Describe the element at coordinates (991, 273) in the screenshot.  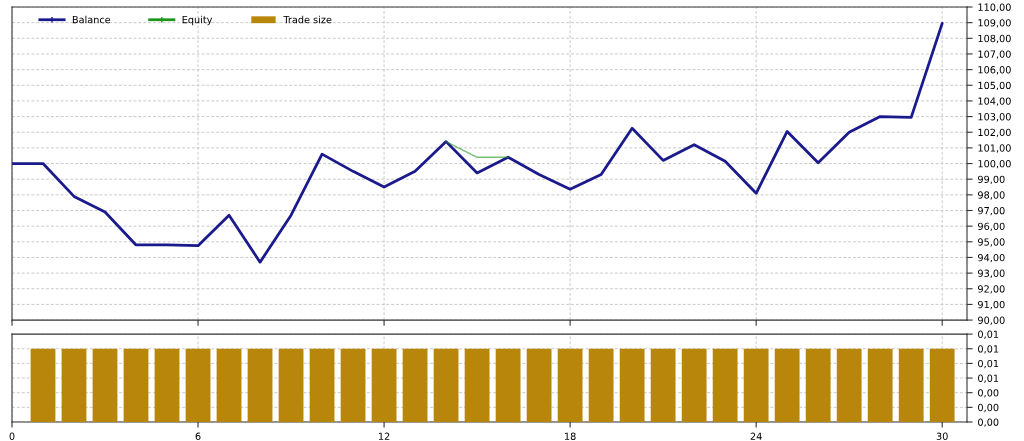
I see `y-tick-label: 93,00` at that location.